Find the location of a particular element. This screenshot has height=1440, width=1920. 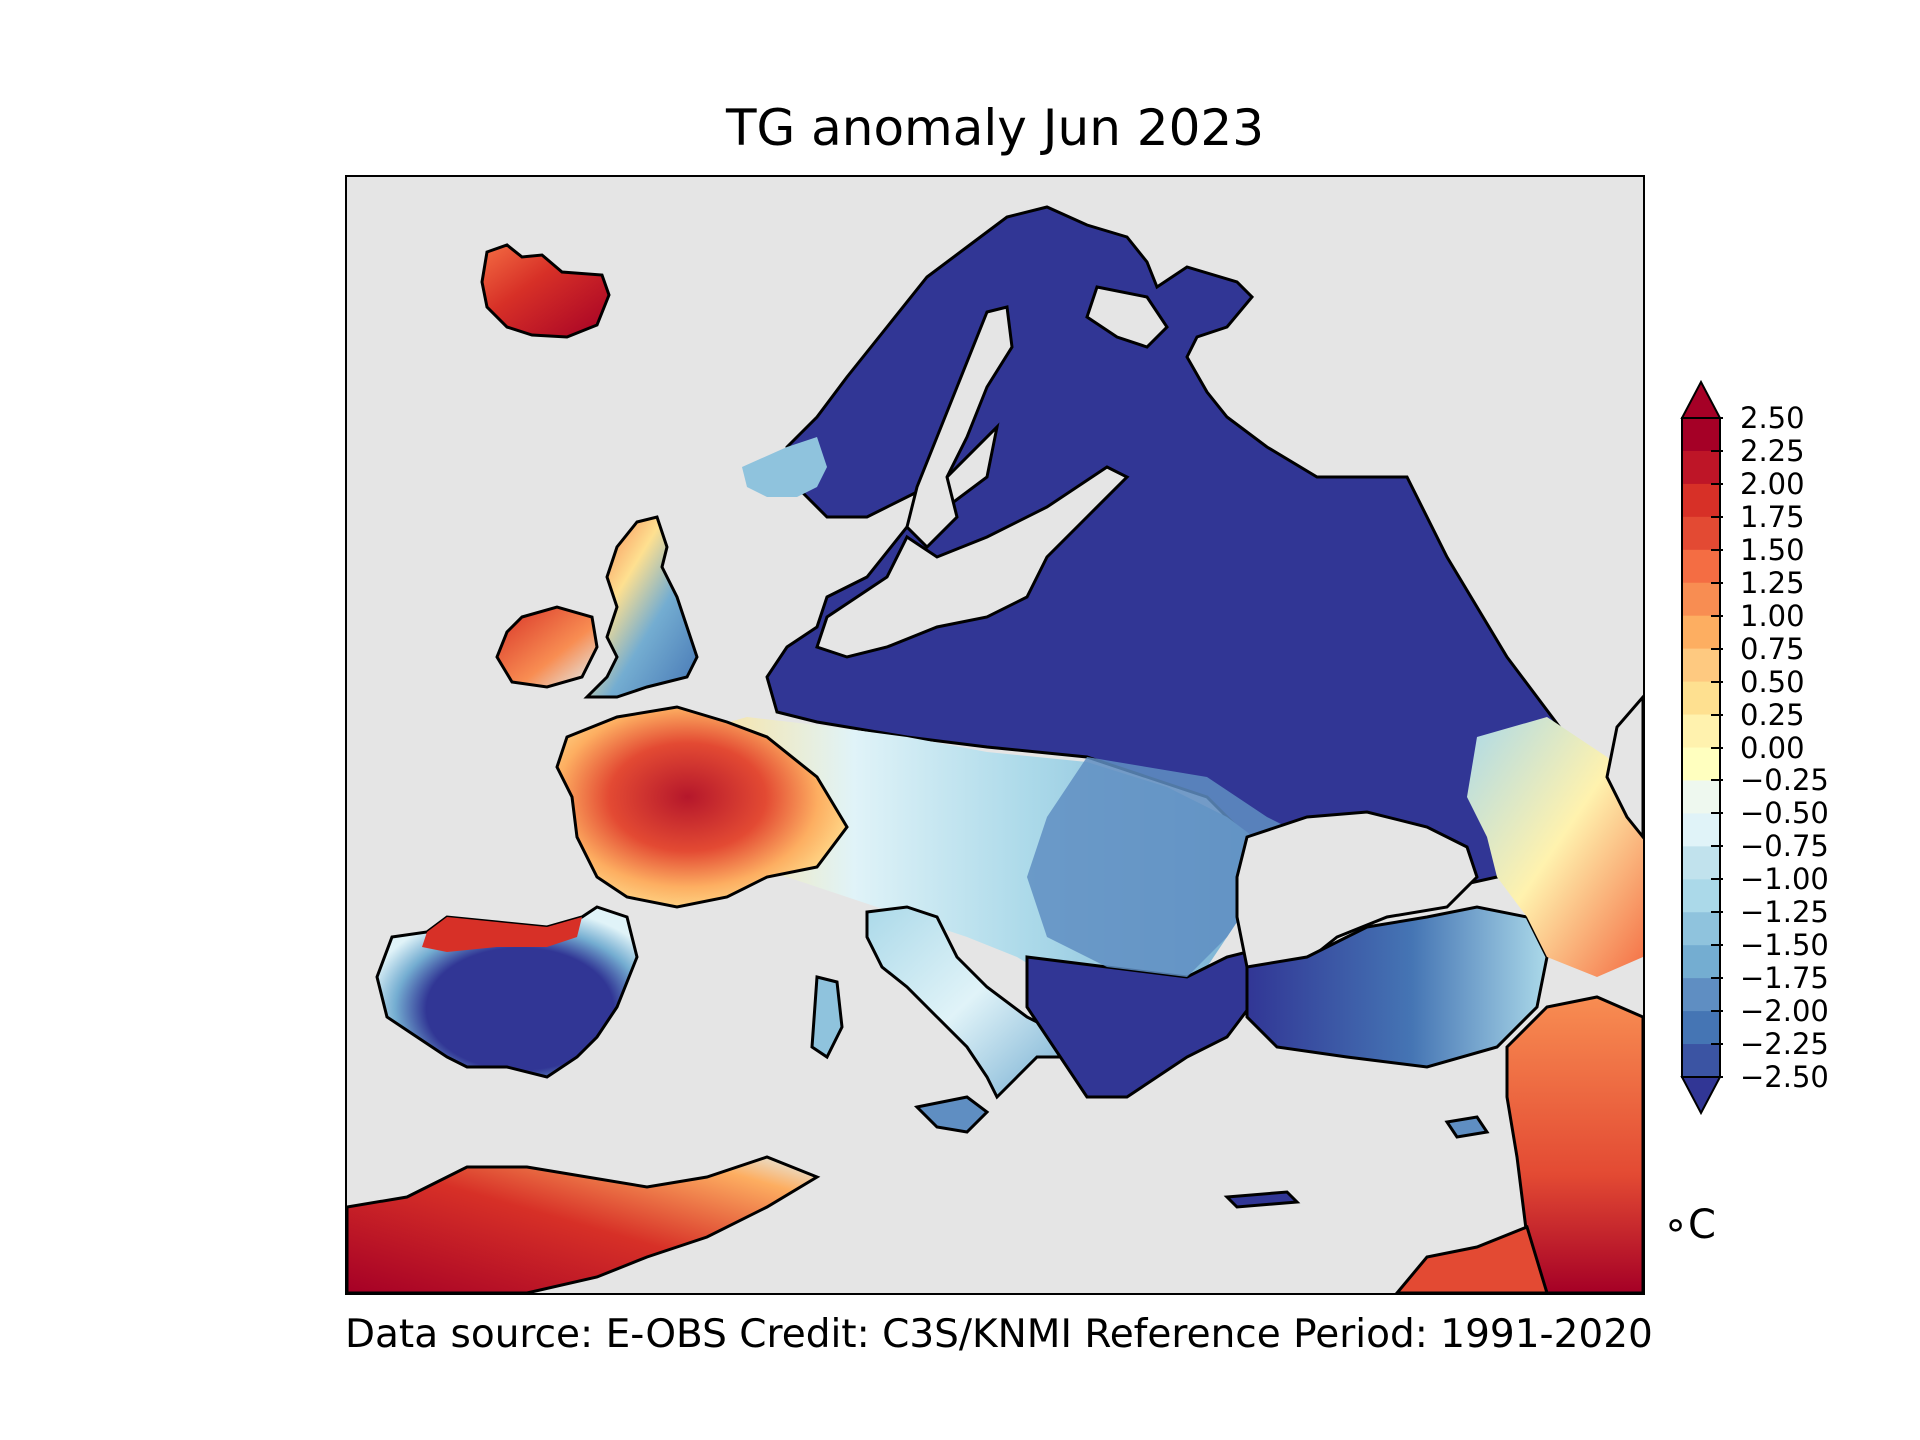

colorbar-tick-label: −0.25 is located at coordinates (1784, 780).